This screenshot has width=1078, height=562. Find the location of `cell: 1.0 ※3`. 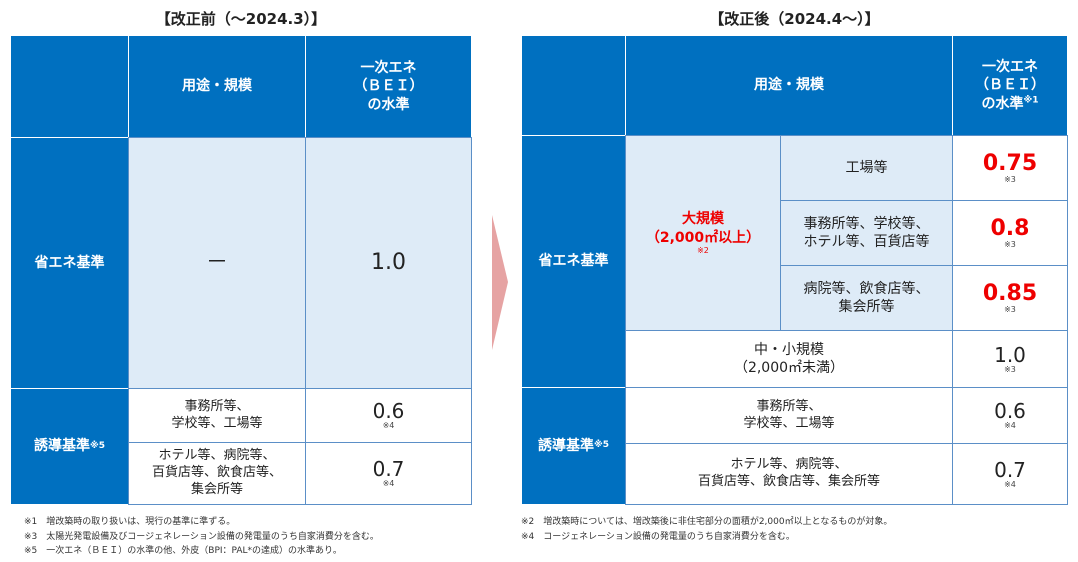

cell: 1.0 ※3 is located at coordinates (1010, 359).